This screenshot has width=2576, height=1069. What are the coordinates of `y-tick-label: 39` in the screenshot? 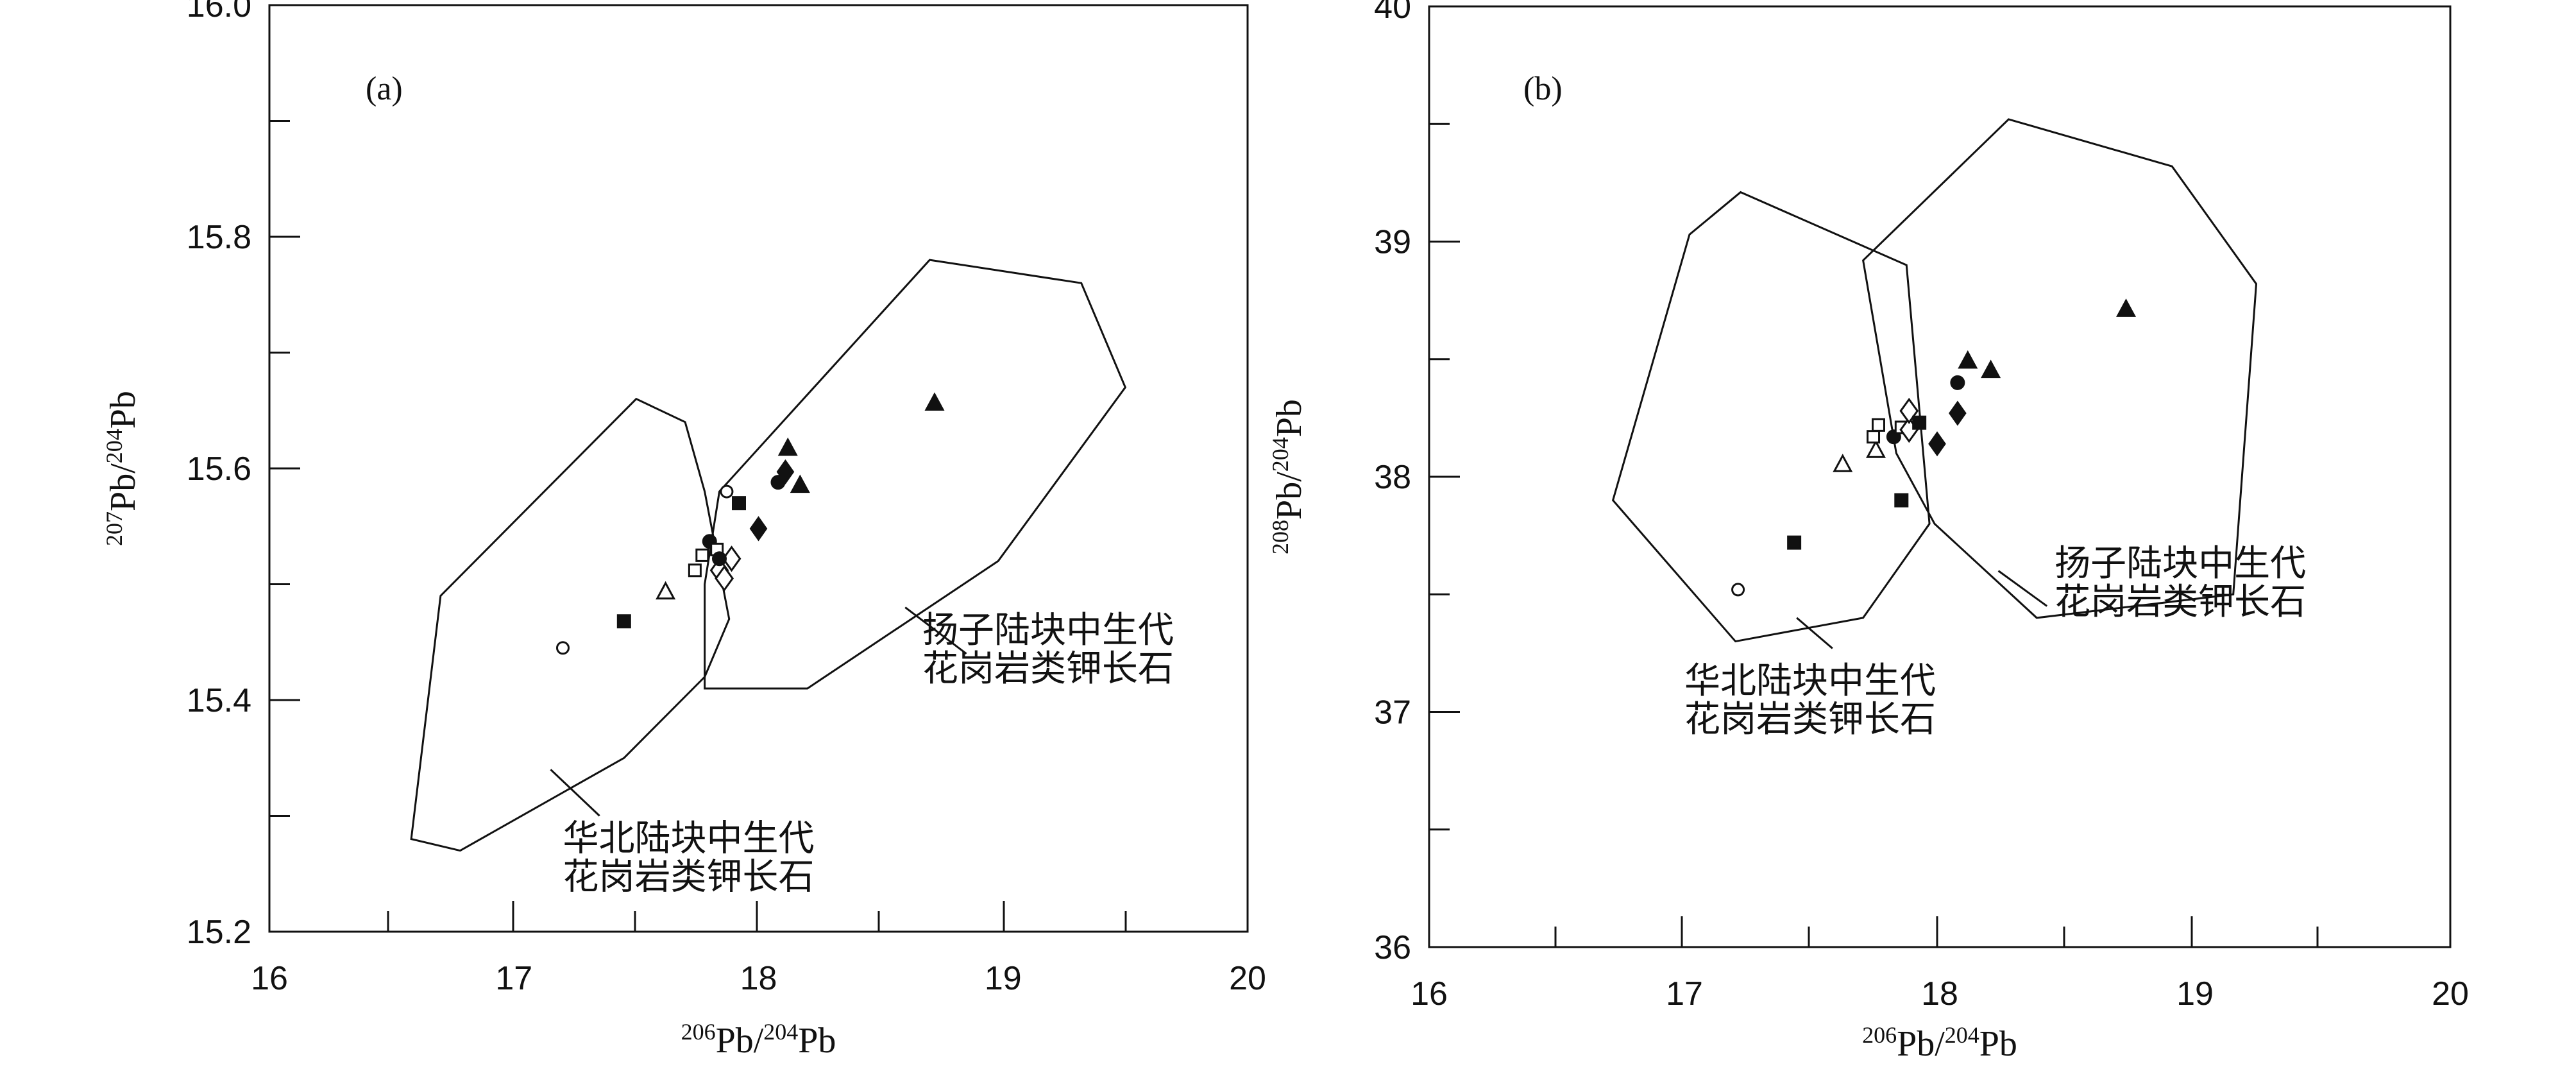 It's located at (1392, 242).